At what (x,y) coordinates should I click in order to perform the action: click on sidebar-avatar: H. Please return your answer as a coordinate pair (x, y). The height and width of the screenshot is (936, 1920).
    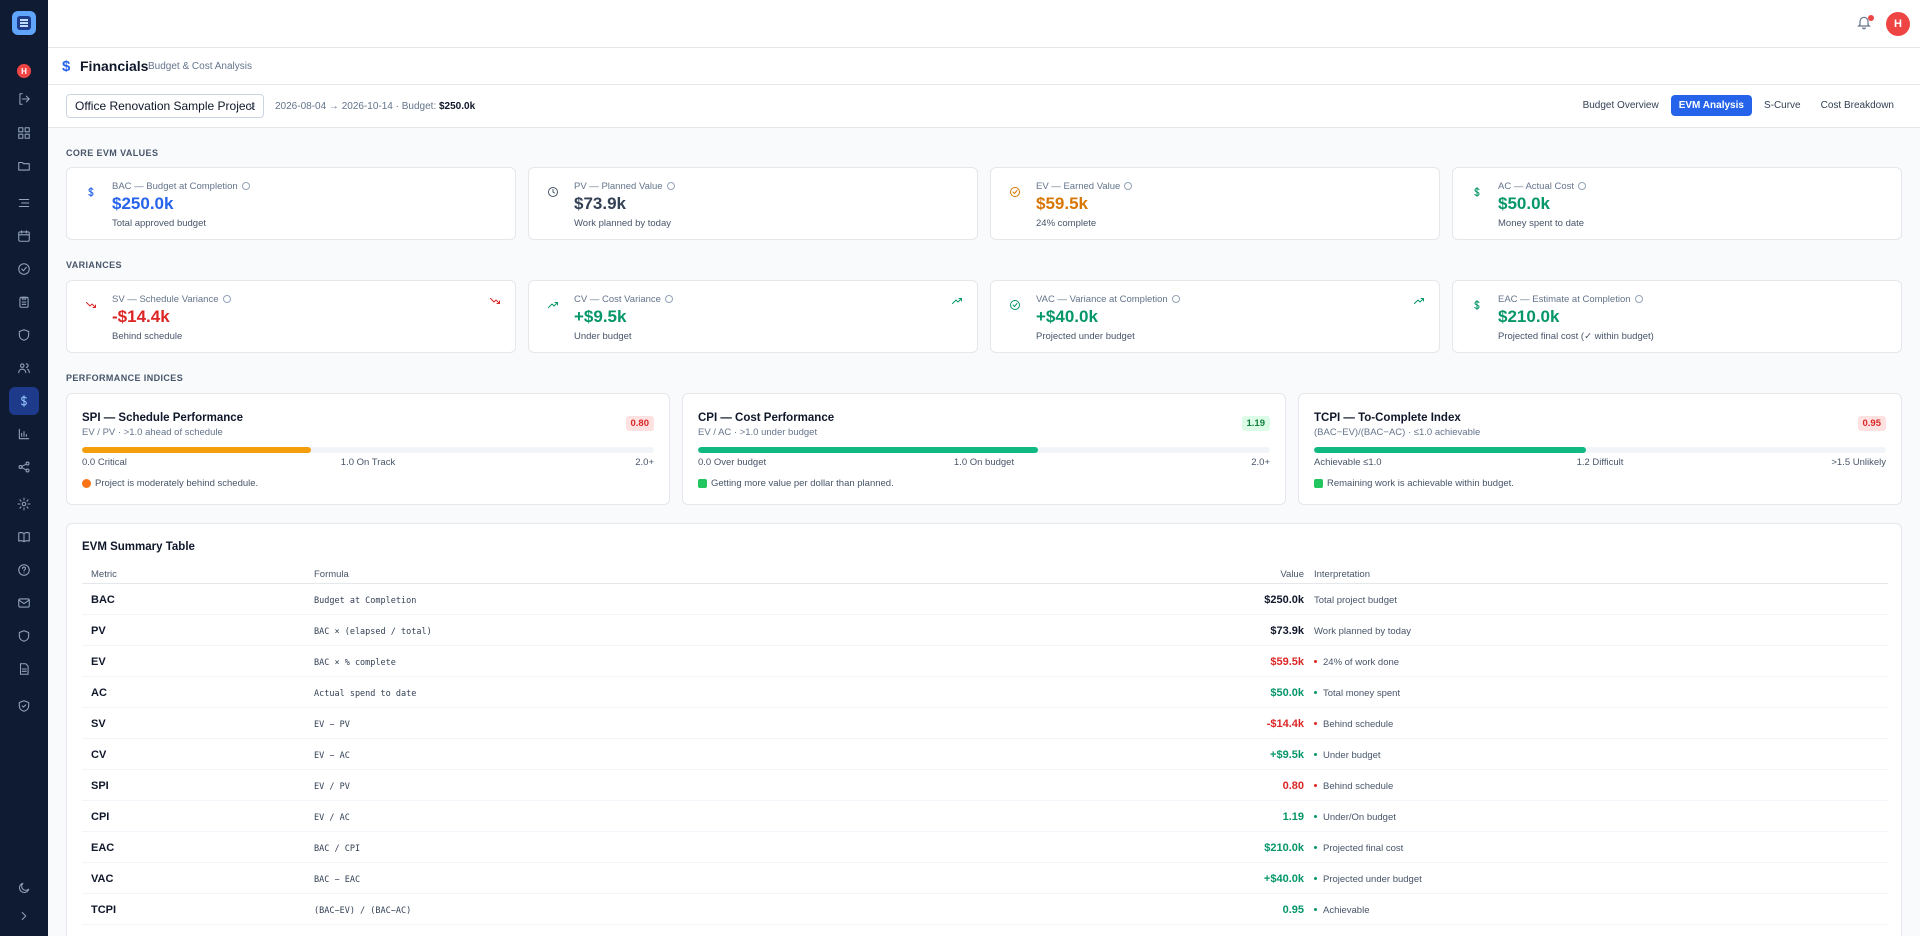
    Looking at the image, I should click on (24, 71).